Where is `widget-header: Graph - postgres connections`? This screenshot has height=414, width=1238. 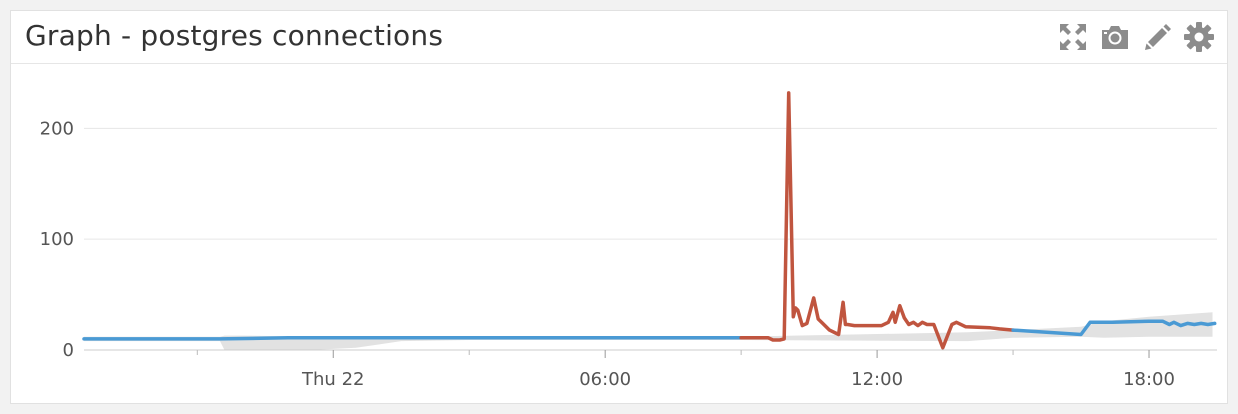 widget-header: Graph - postgres connections is located at coordinates (619, 37).